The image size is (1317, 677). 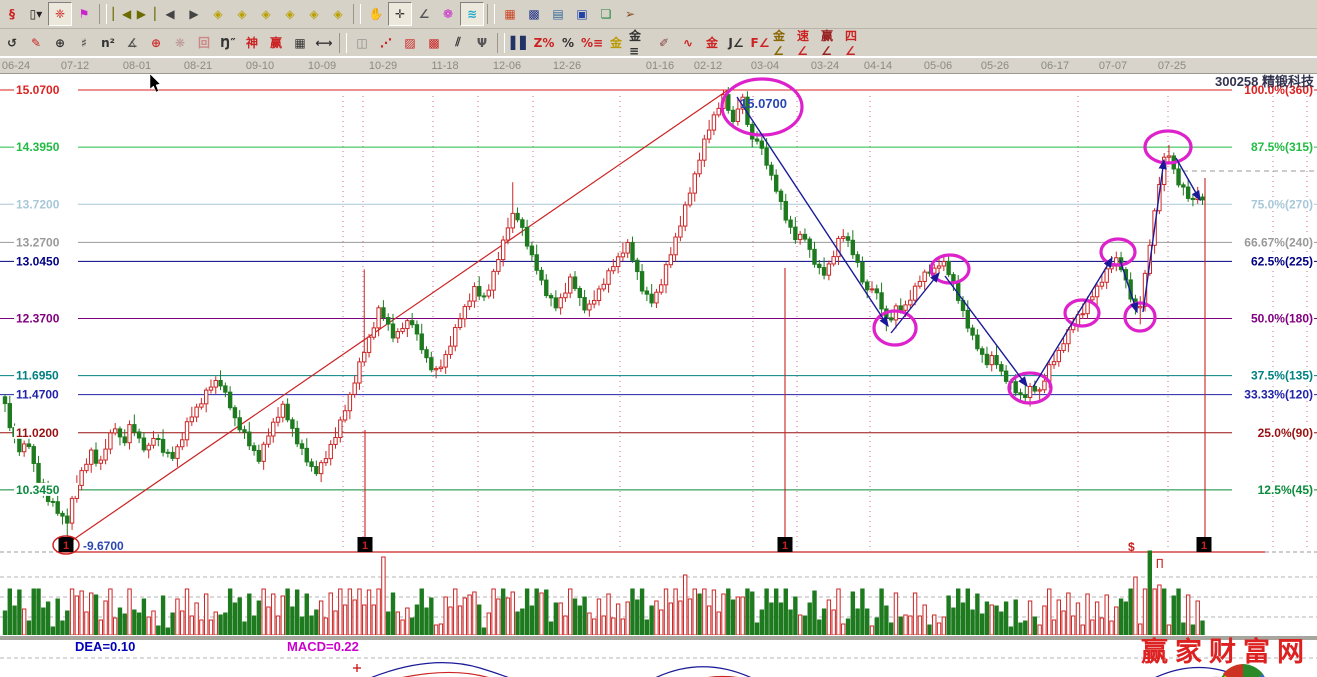 What do you see at coordinates (708, 66) in the screenshot?
I see `date-tick: 02-12` at bounding box center [708, 66].